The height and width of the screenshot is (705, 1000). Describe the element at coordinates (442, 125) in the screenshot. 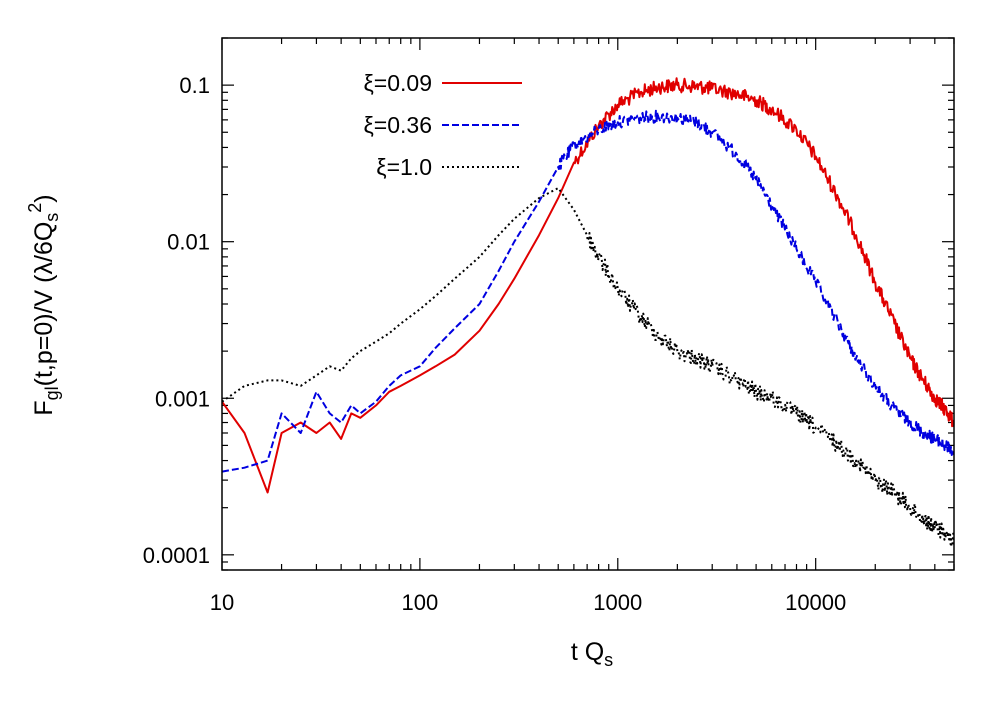

I see `legend: ξ=0.09ξ=0.36ξ=1.0` at that location.